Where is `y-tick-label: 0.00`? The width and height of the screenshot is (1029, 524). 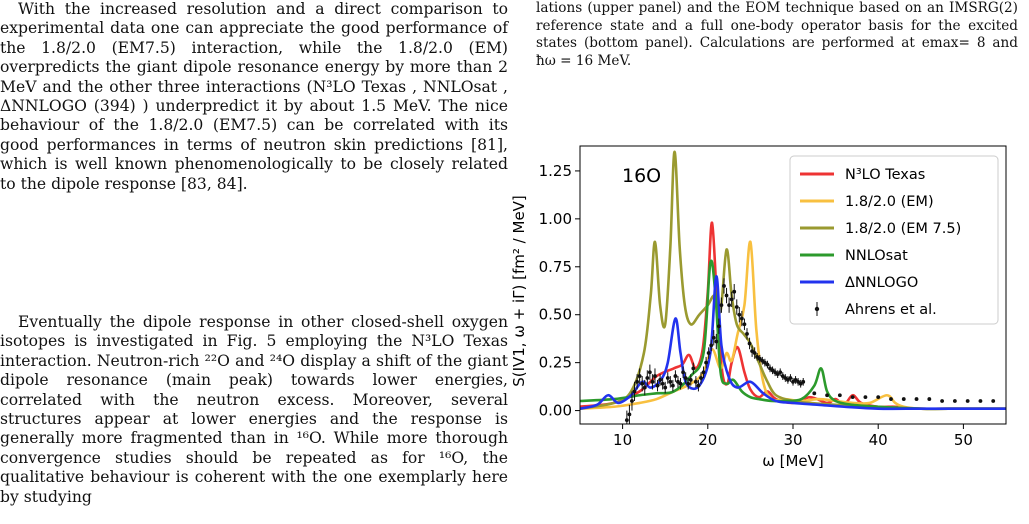 y-tick-label: 0.00 is located at coordinates (555, 411).